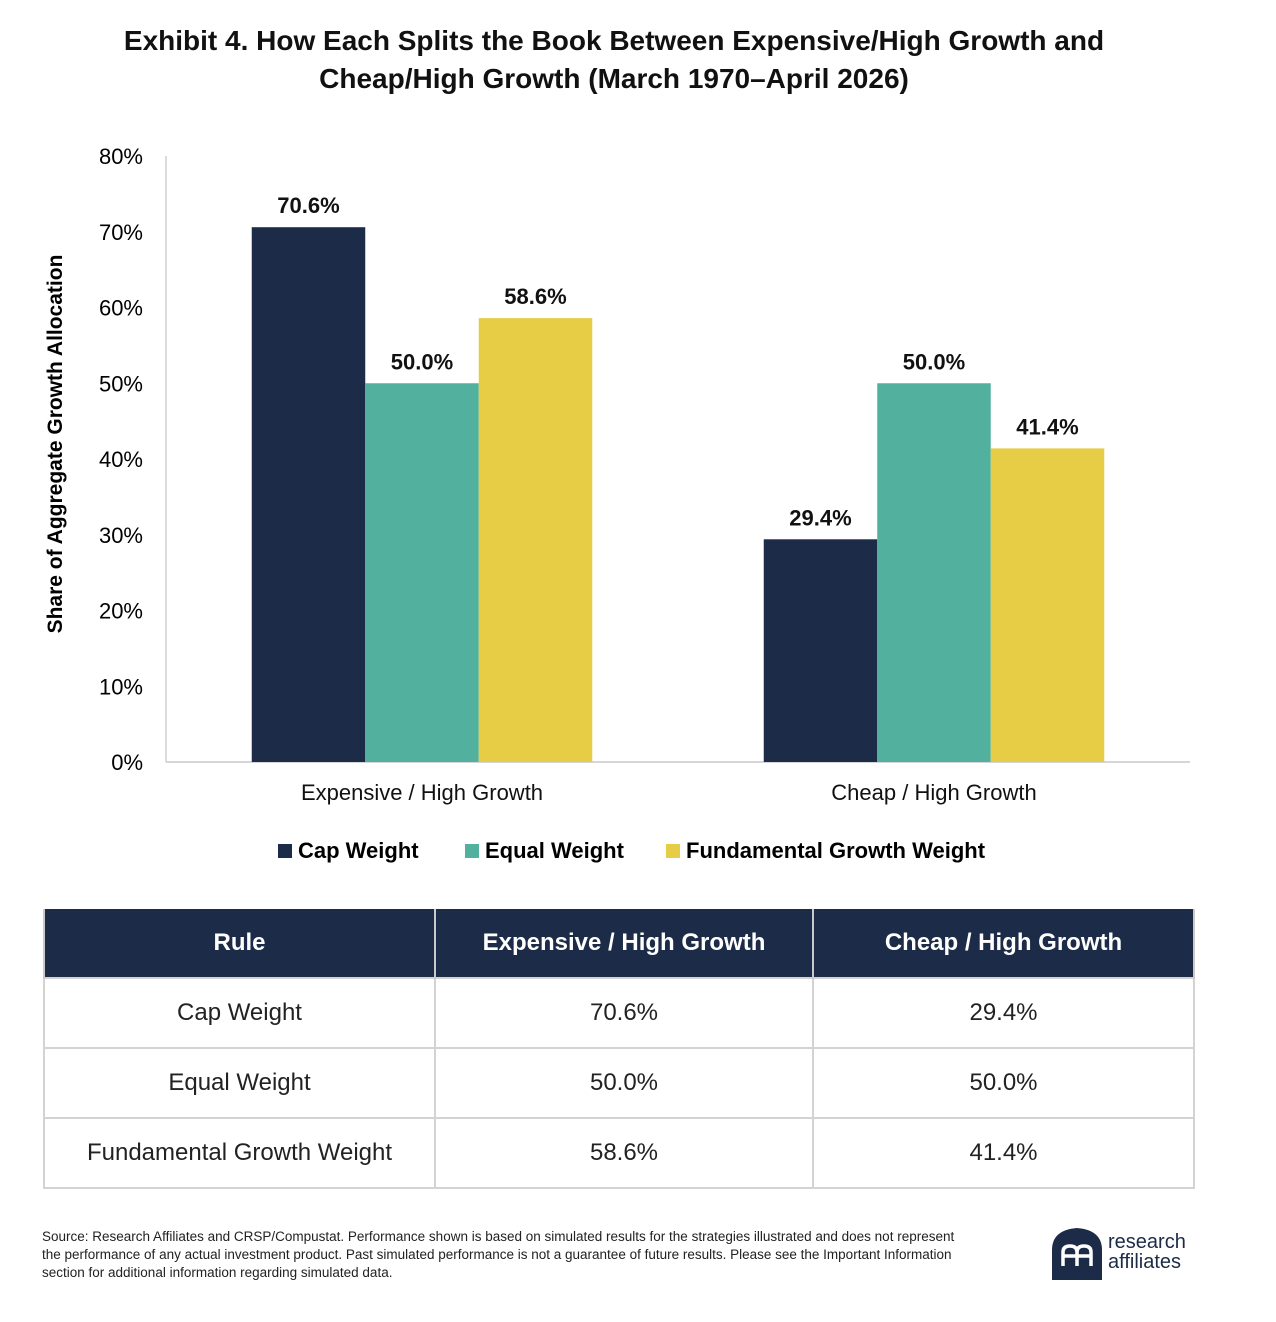  Describe the element at coordinates (933, 792) in the screenshot. I see `x-tick-label: Cheap / High Growth` at that location.